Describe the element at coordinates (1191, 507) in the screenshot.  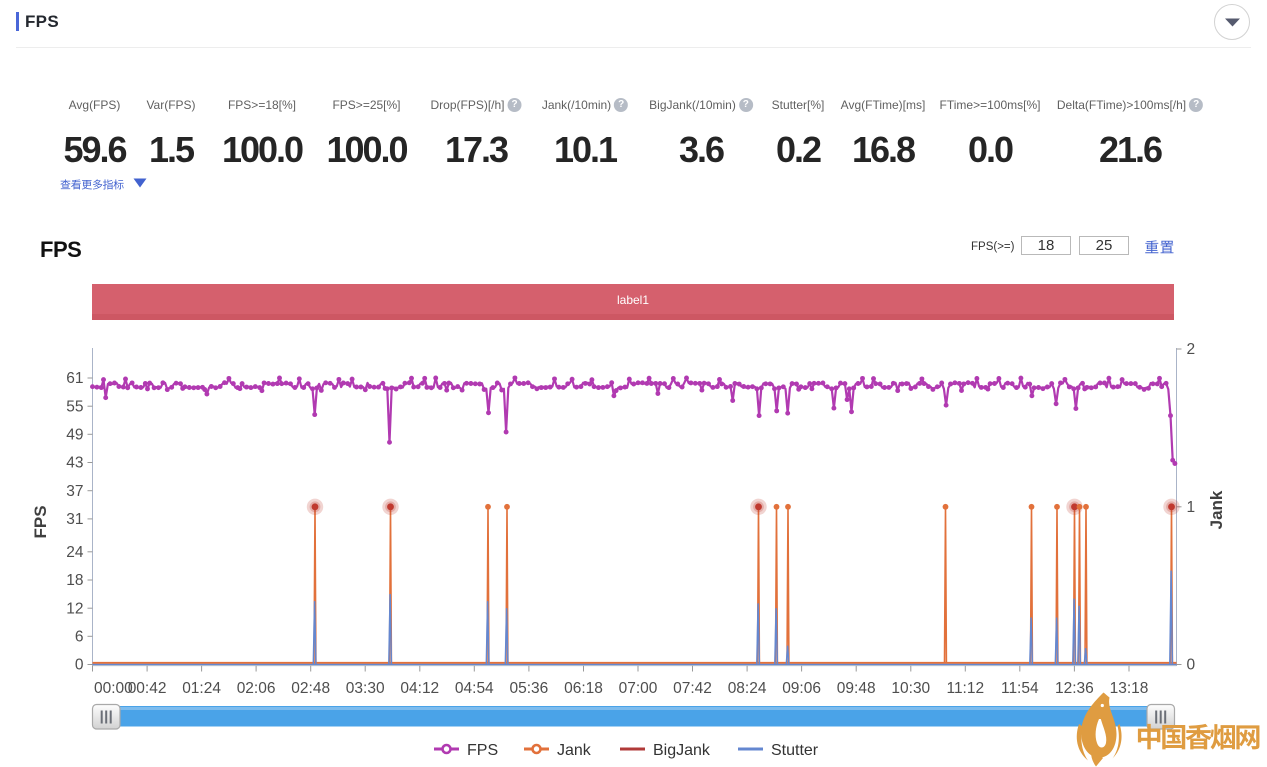
I see `svg-text: 1` at that location.